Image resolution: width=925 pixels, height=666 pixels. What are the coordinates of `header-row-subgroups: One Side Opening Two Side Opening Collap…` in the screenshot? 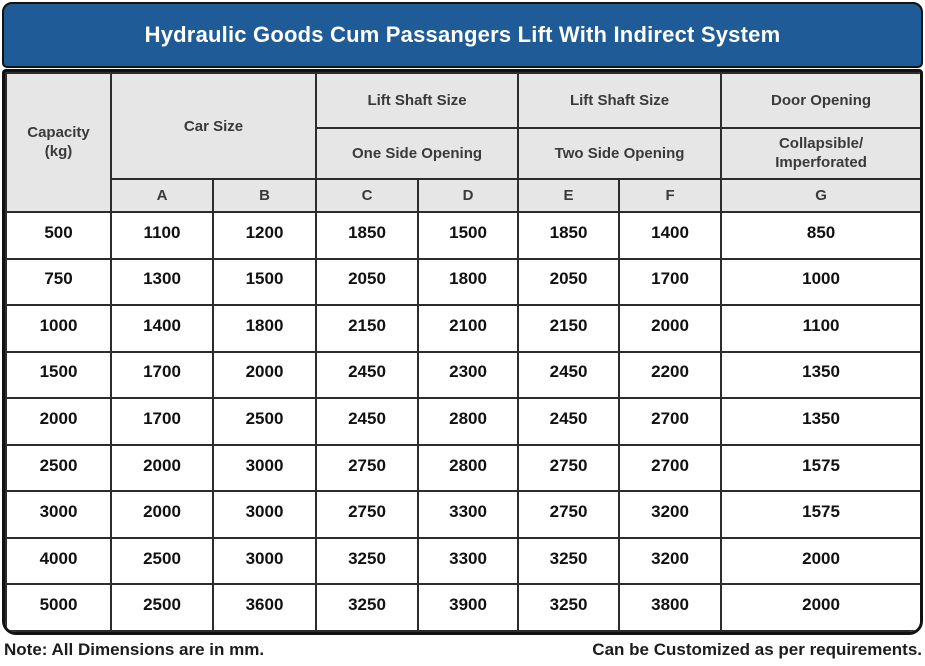 It's located at (463, 153).